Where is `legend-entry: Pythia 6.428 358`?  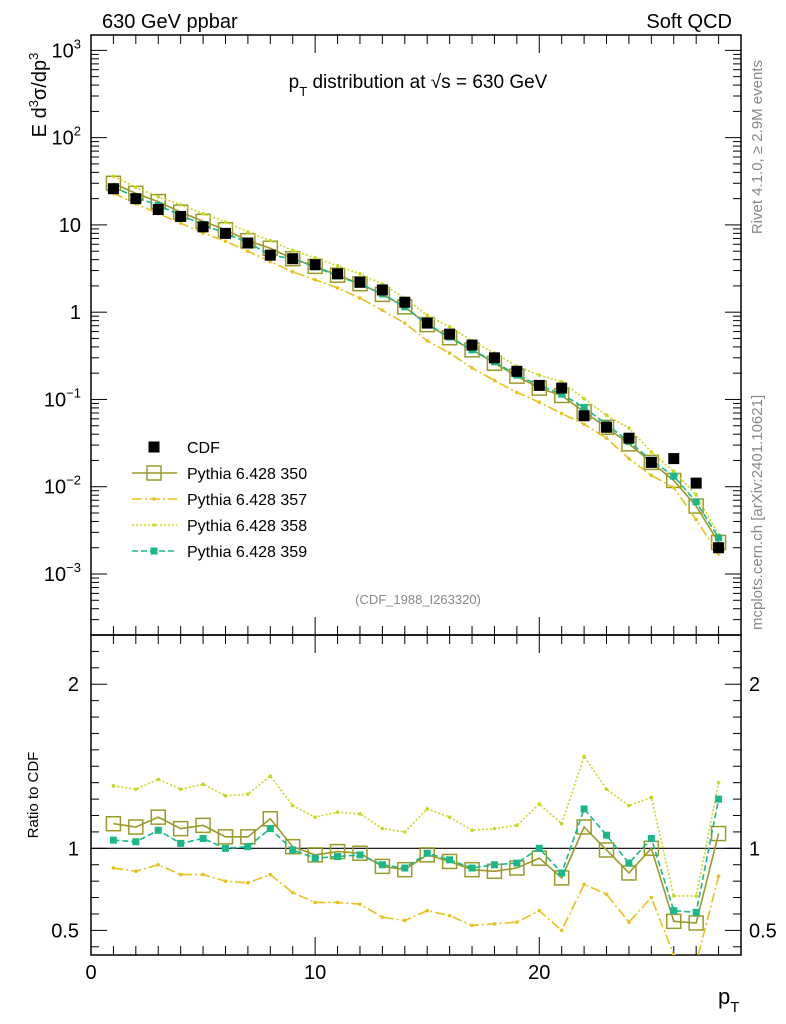
legend-entry: Pythia 6.428 358 is located at coordinates (219, 526).